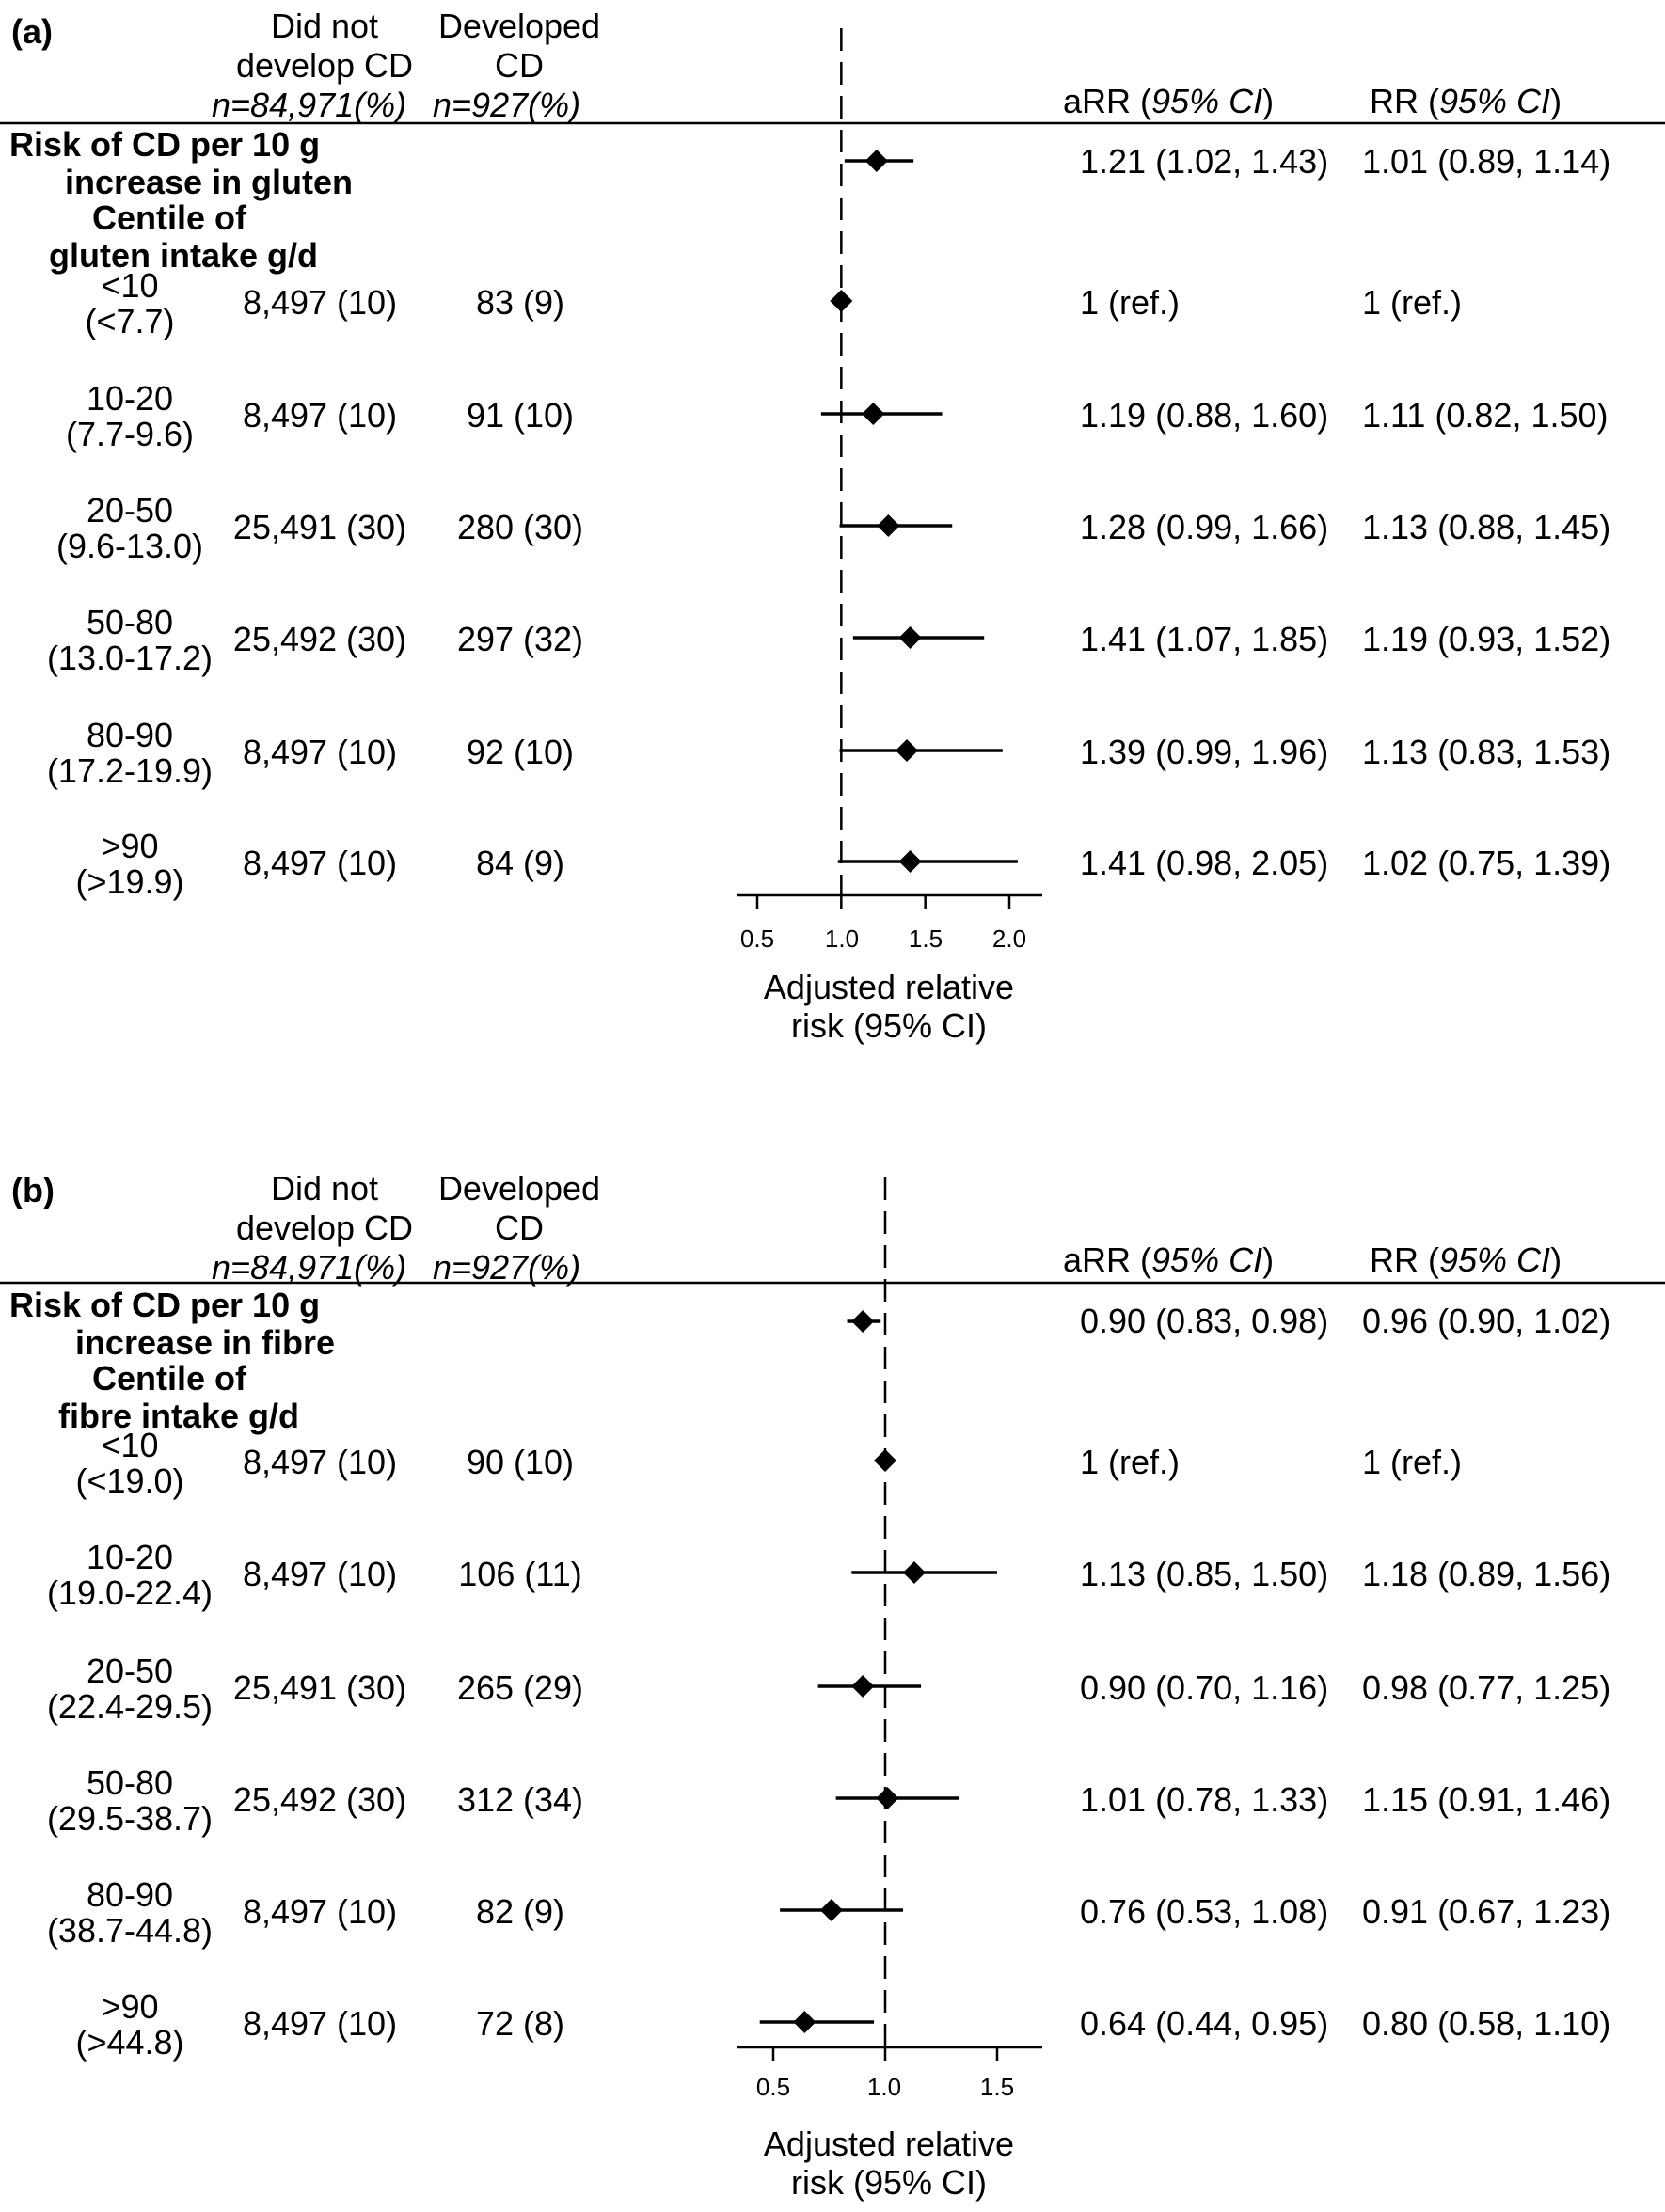 Image resolution: width=1665 pixels, height=2212 pixels. What do you see at coordinates (1009, 938) in the screenshot?
I see `x-tick-label: 2.0` at bounding box center [1009, 938].